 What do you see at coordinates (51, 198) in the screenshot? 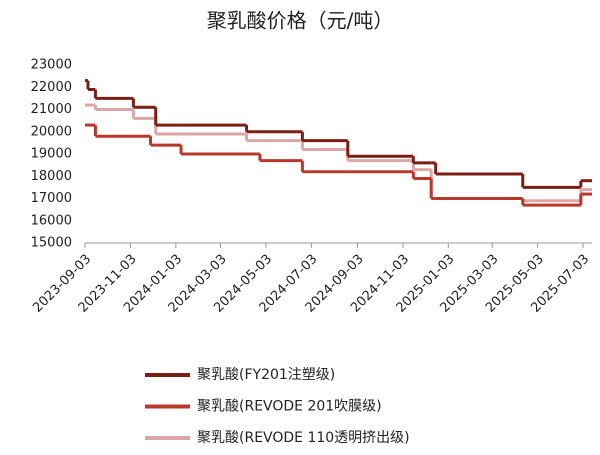
I see `y-tick-label: 17000` at bounding box center [51, 198].